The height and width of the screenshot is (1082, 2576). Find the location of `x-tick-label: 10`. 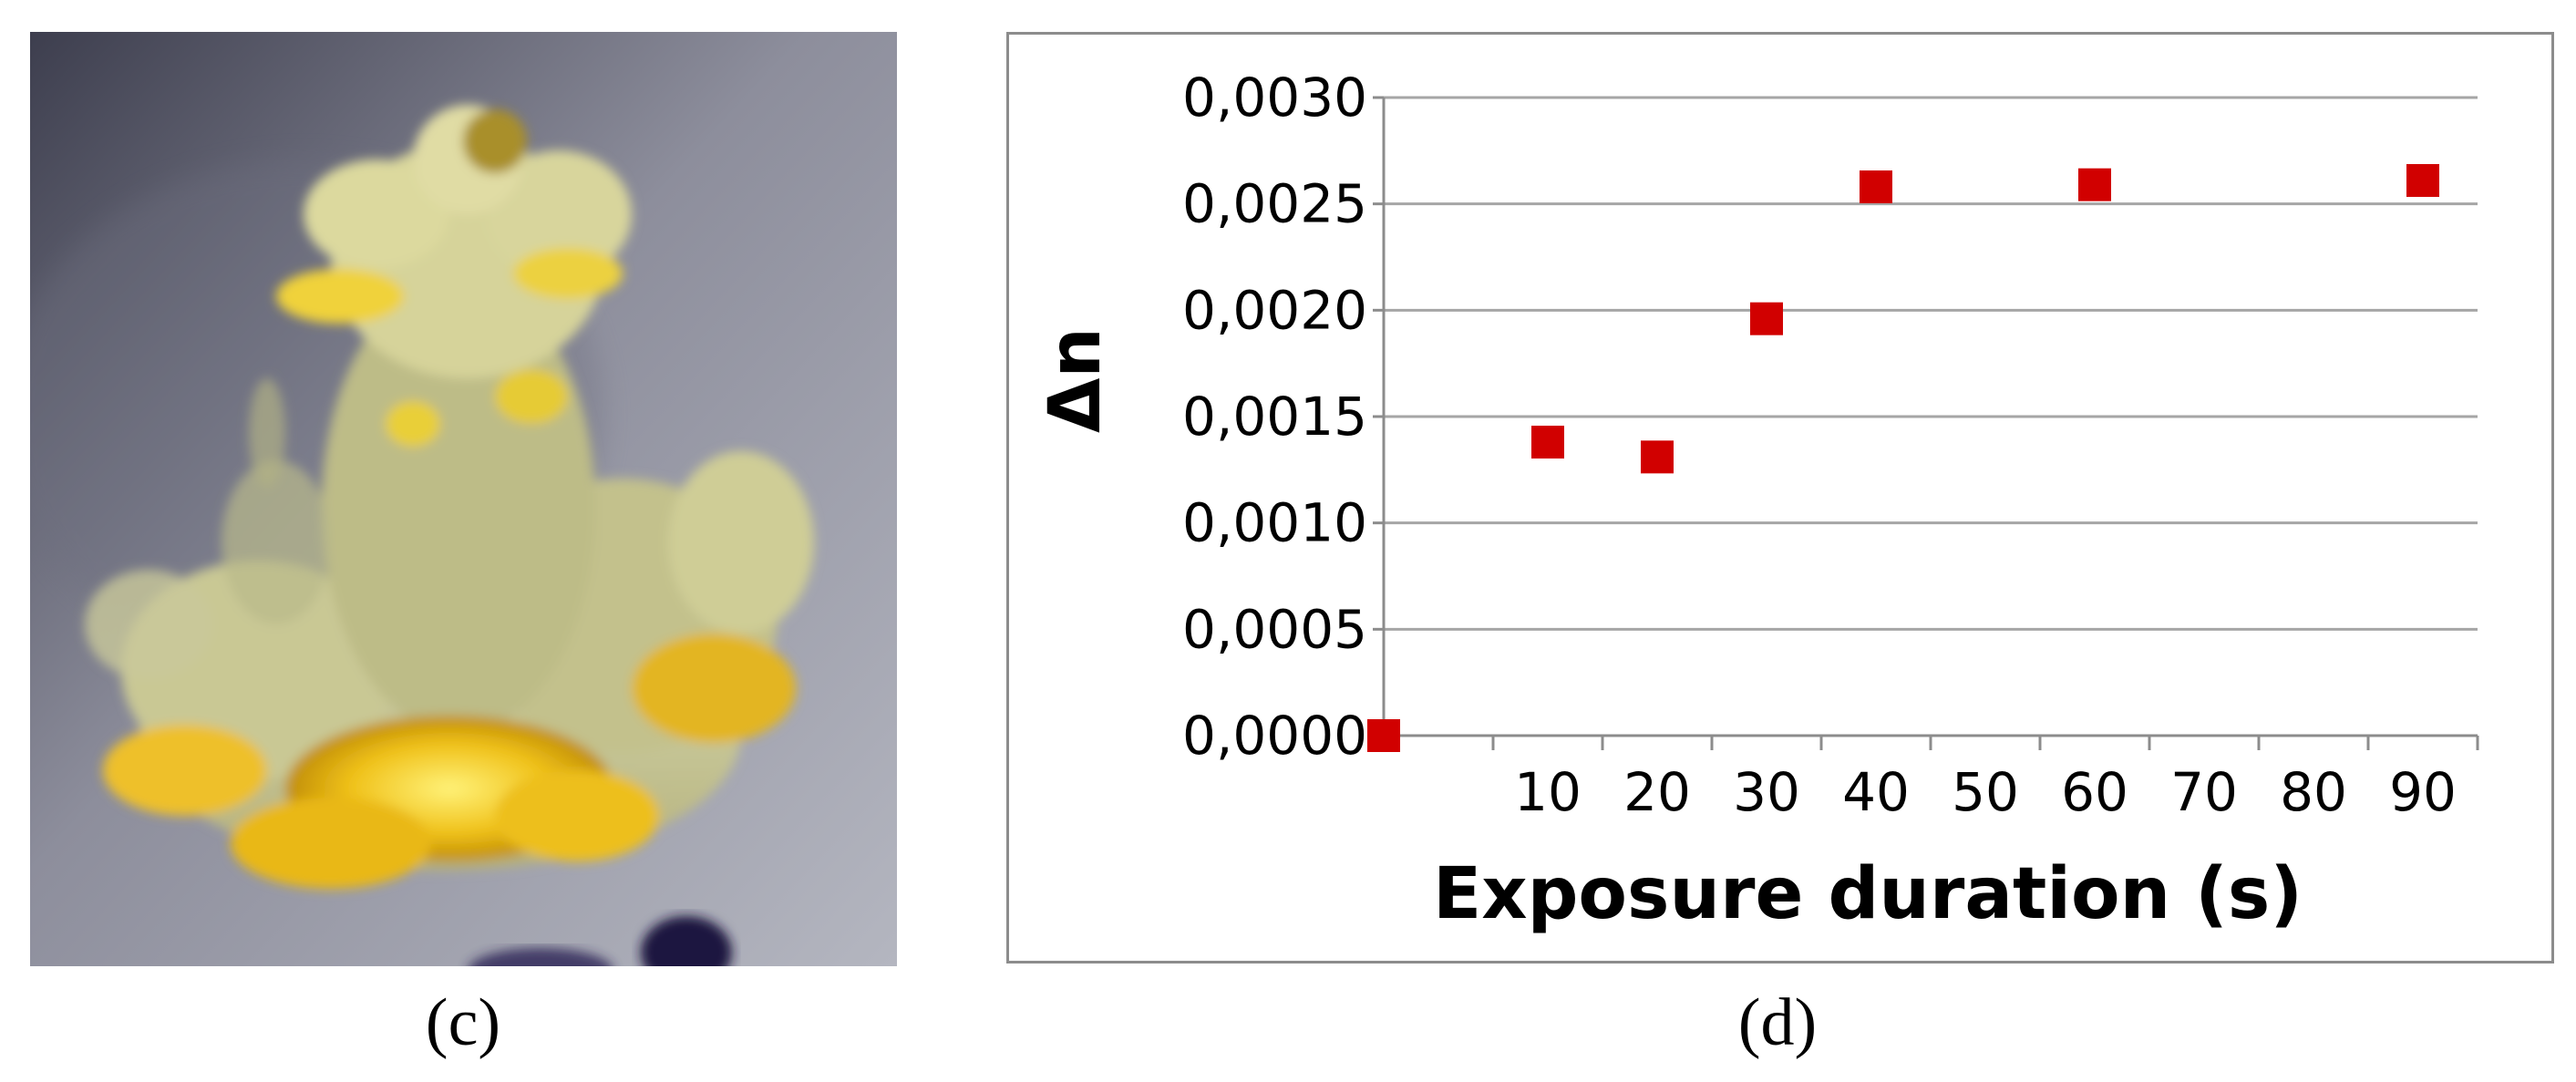

x-tick-label: 10 is located at coordinates (1548, 792).